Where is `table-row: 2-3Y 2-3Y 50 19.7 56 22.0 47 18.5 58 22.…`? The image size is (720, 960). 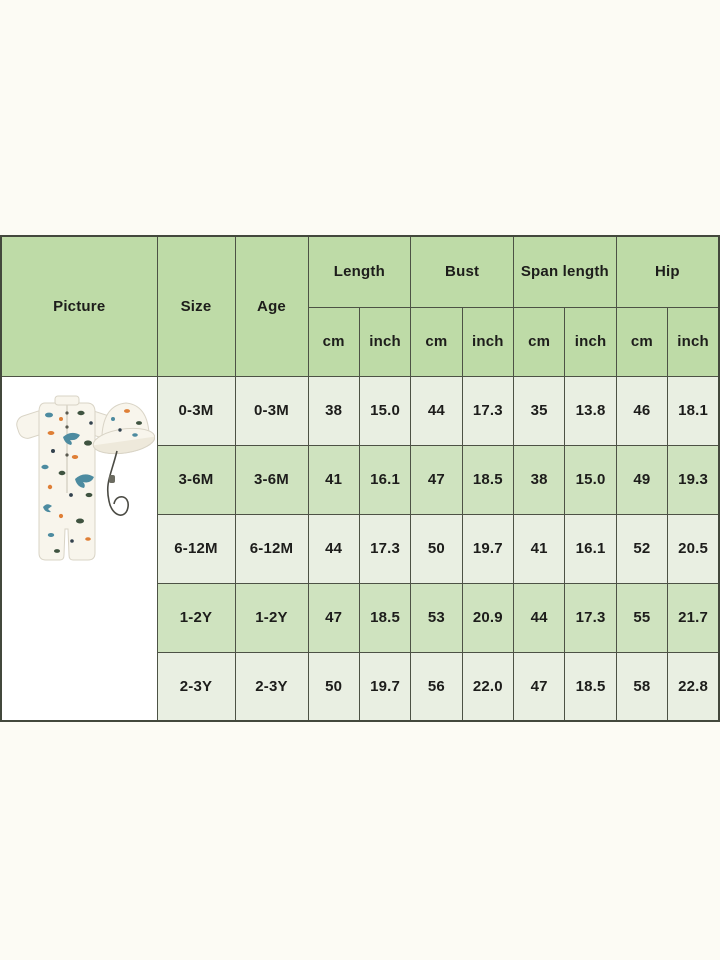 table-row: 2-3Y 2-3Y 50 19.7 56 22.0 47 18.5 58 22.… is located at coordinates (360, 686).